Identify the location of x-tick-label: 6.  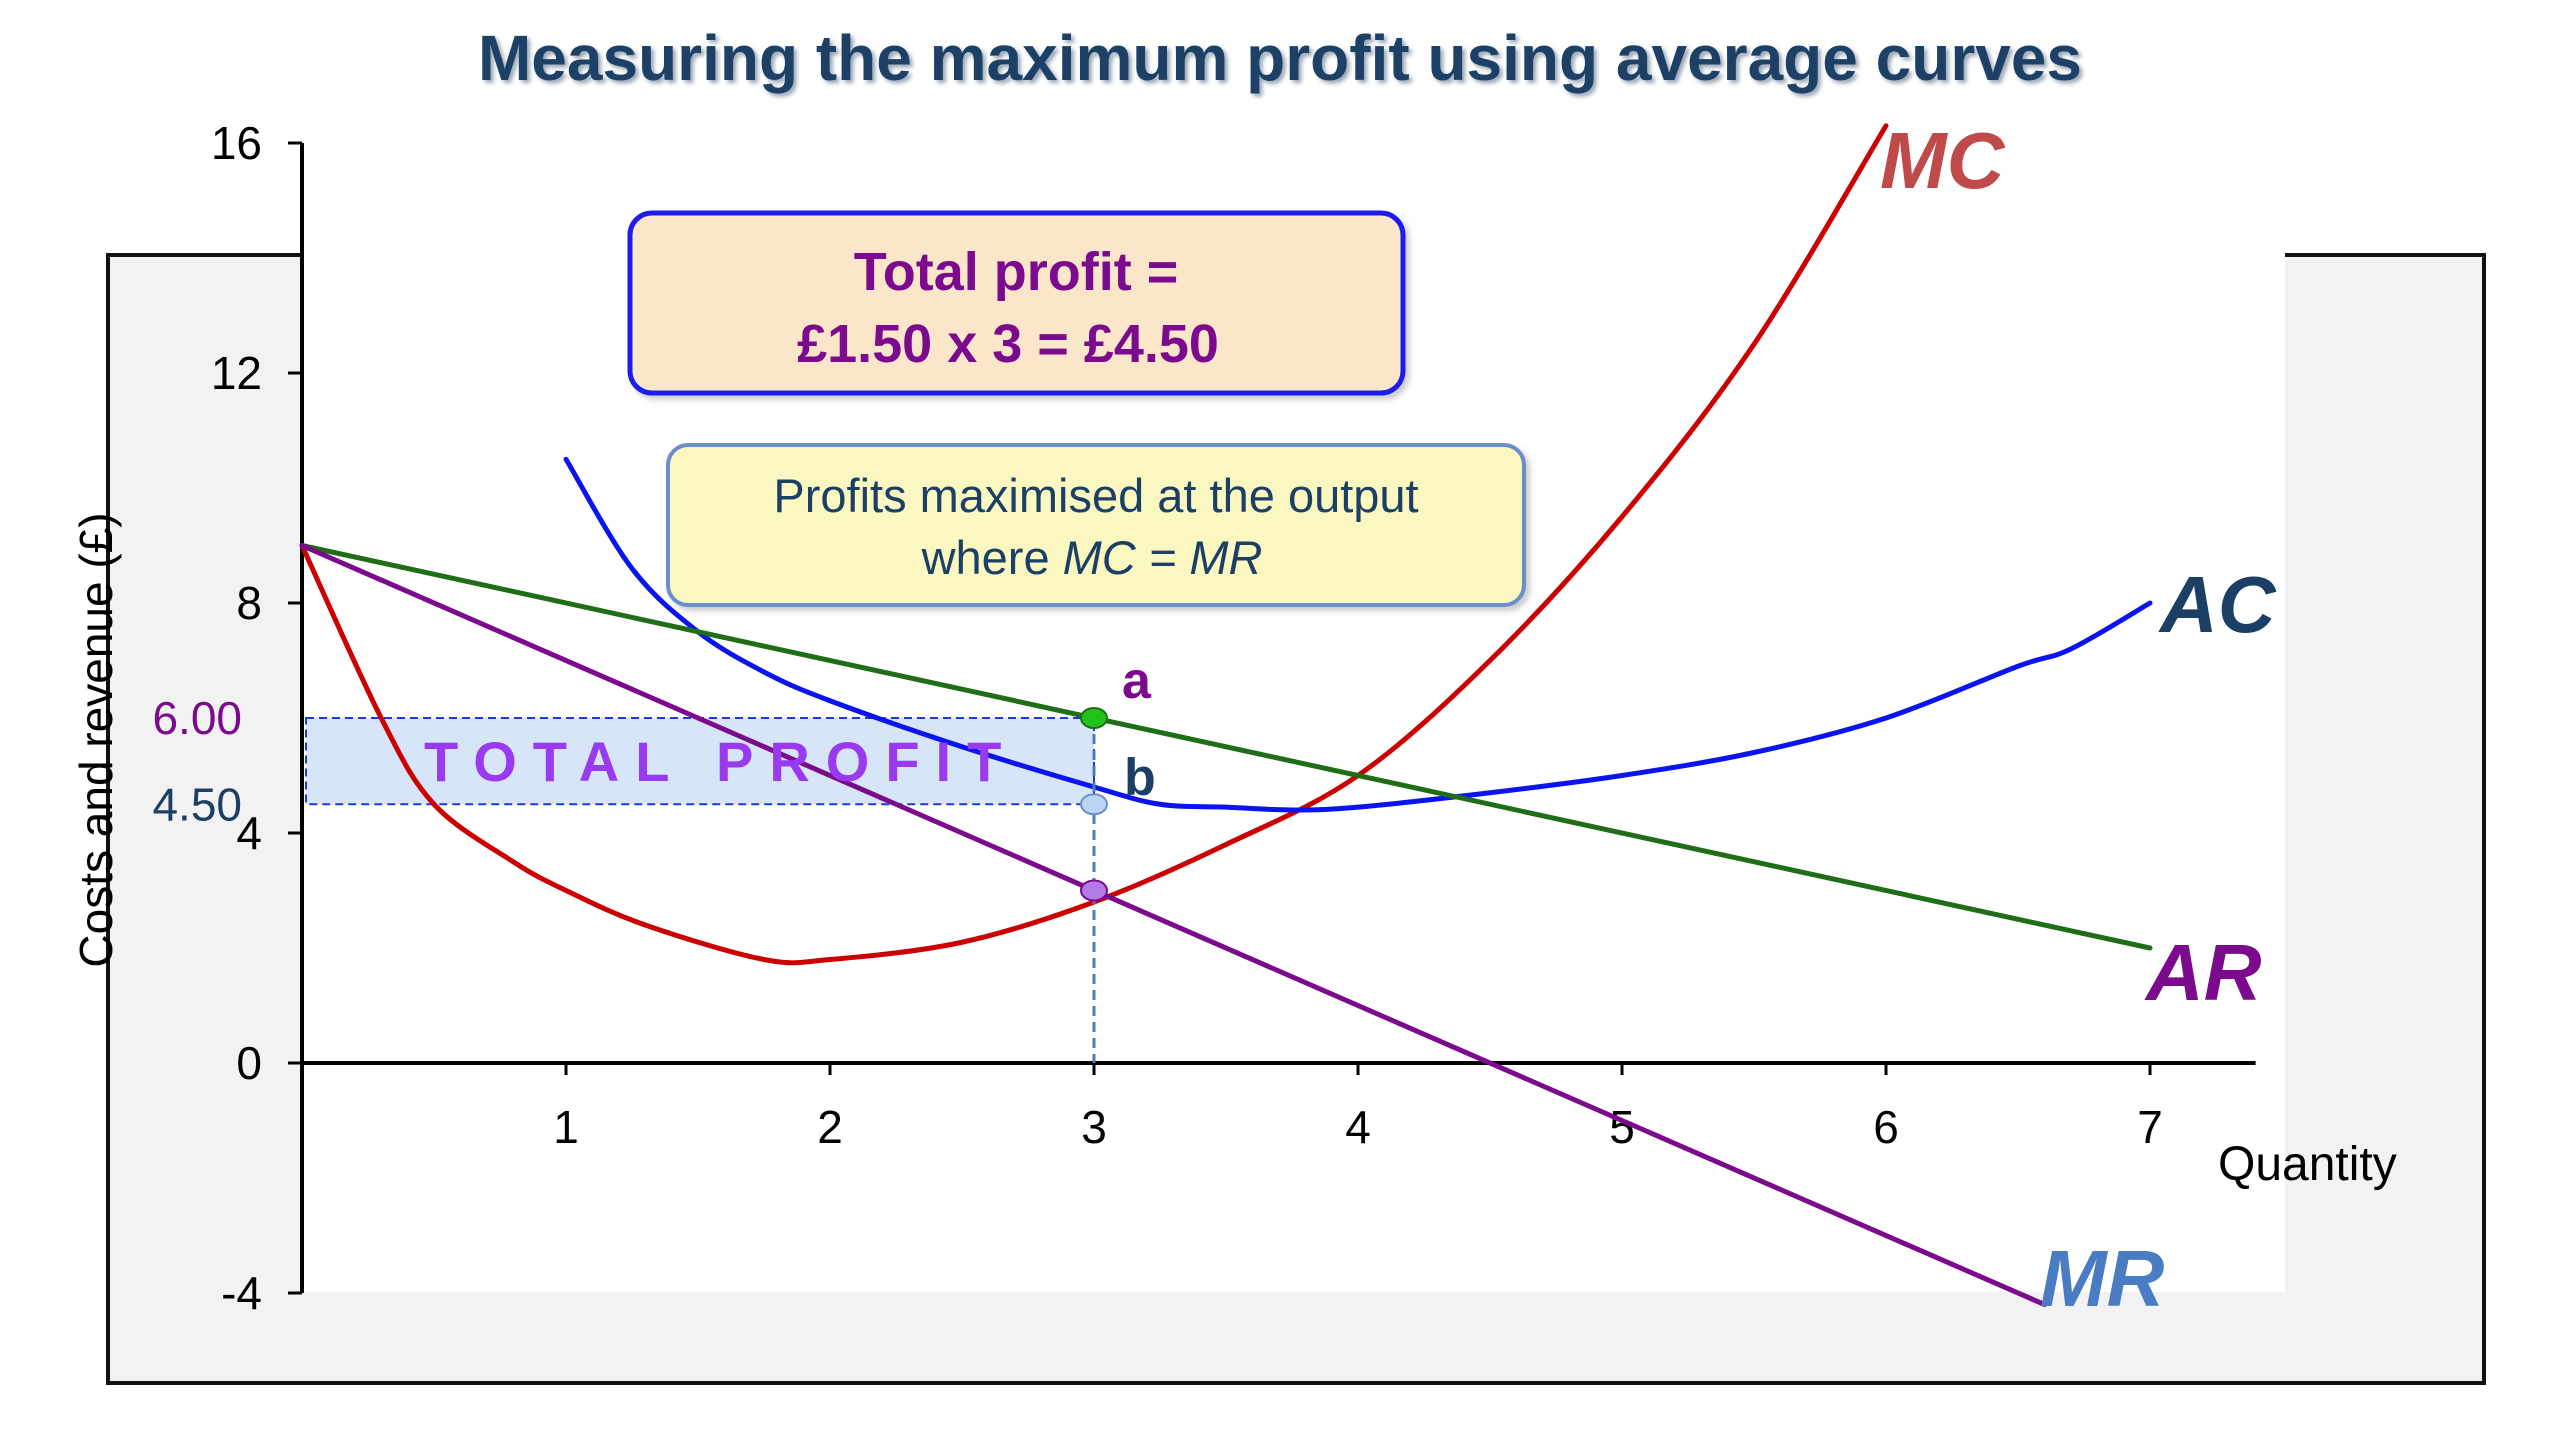
(1886, 1127).